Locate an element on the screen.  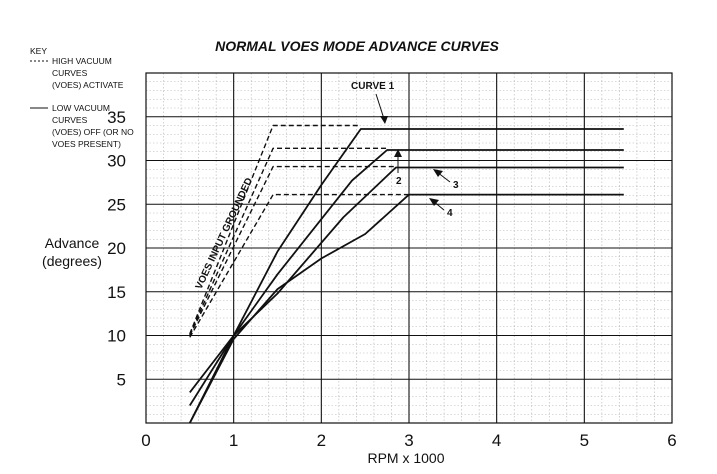
y-tick-label: 20 is located at coordinates (116, 248).